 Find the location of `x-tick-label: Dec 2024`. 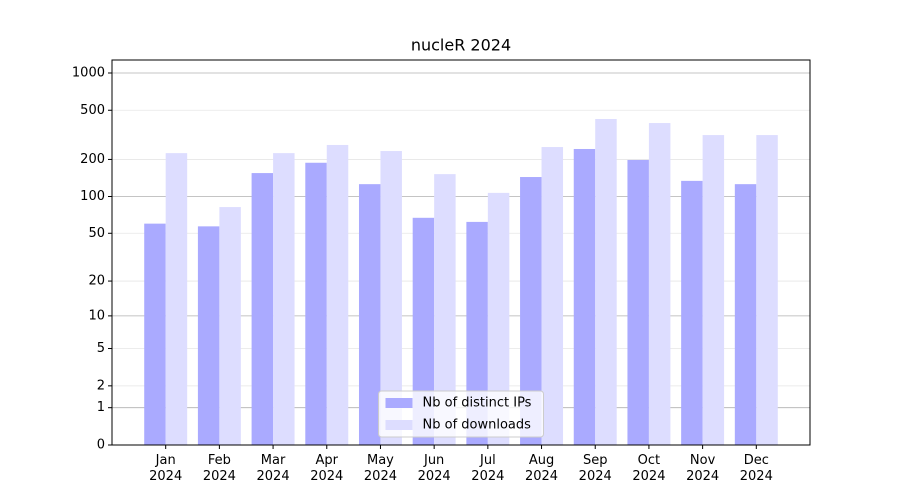

x-tick-label: Dec 2024 is located at coordinates (756, 468).